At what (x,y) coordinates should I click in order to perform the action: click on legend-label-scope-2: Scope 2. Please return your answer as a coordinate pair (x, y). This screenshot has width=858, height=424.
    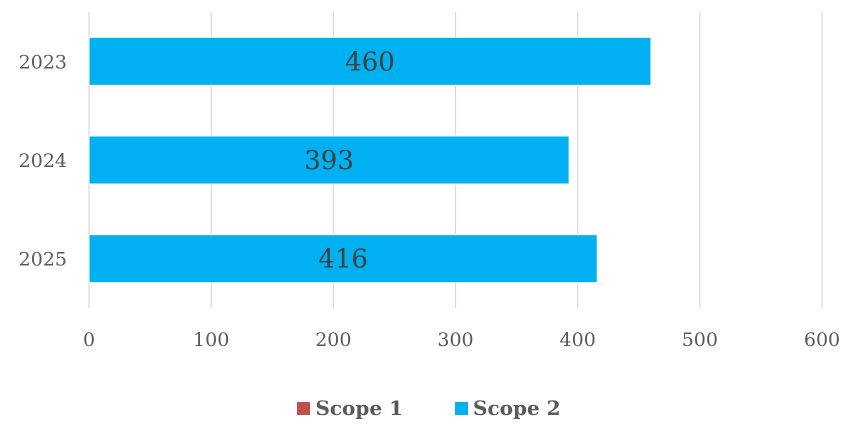
    Looking at the image, I should click on (517, 408).